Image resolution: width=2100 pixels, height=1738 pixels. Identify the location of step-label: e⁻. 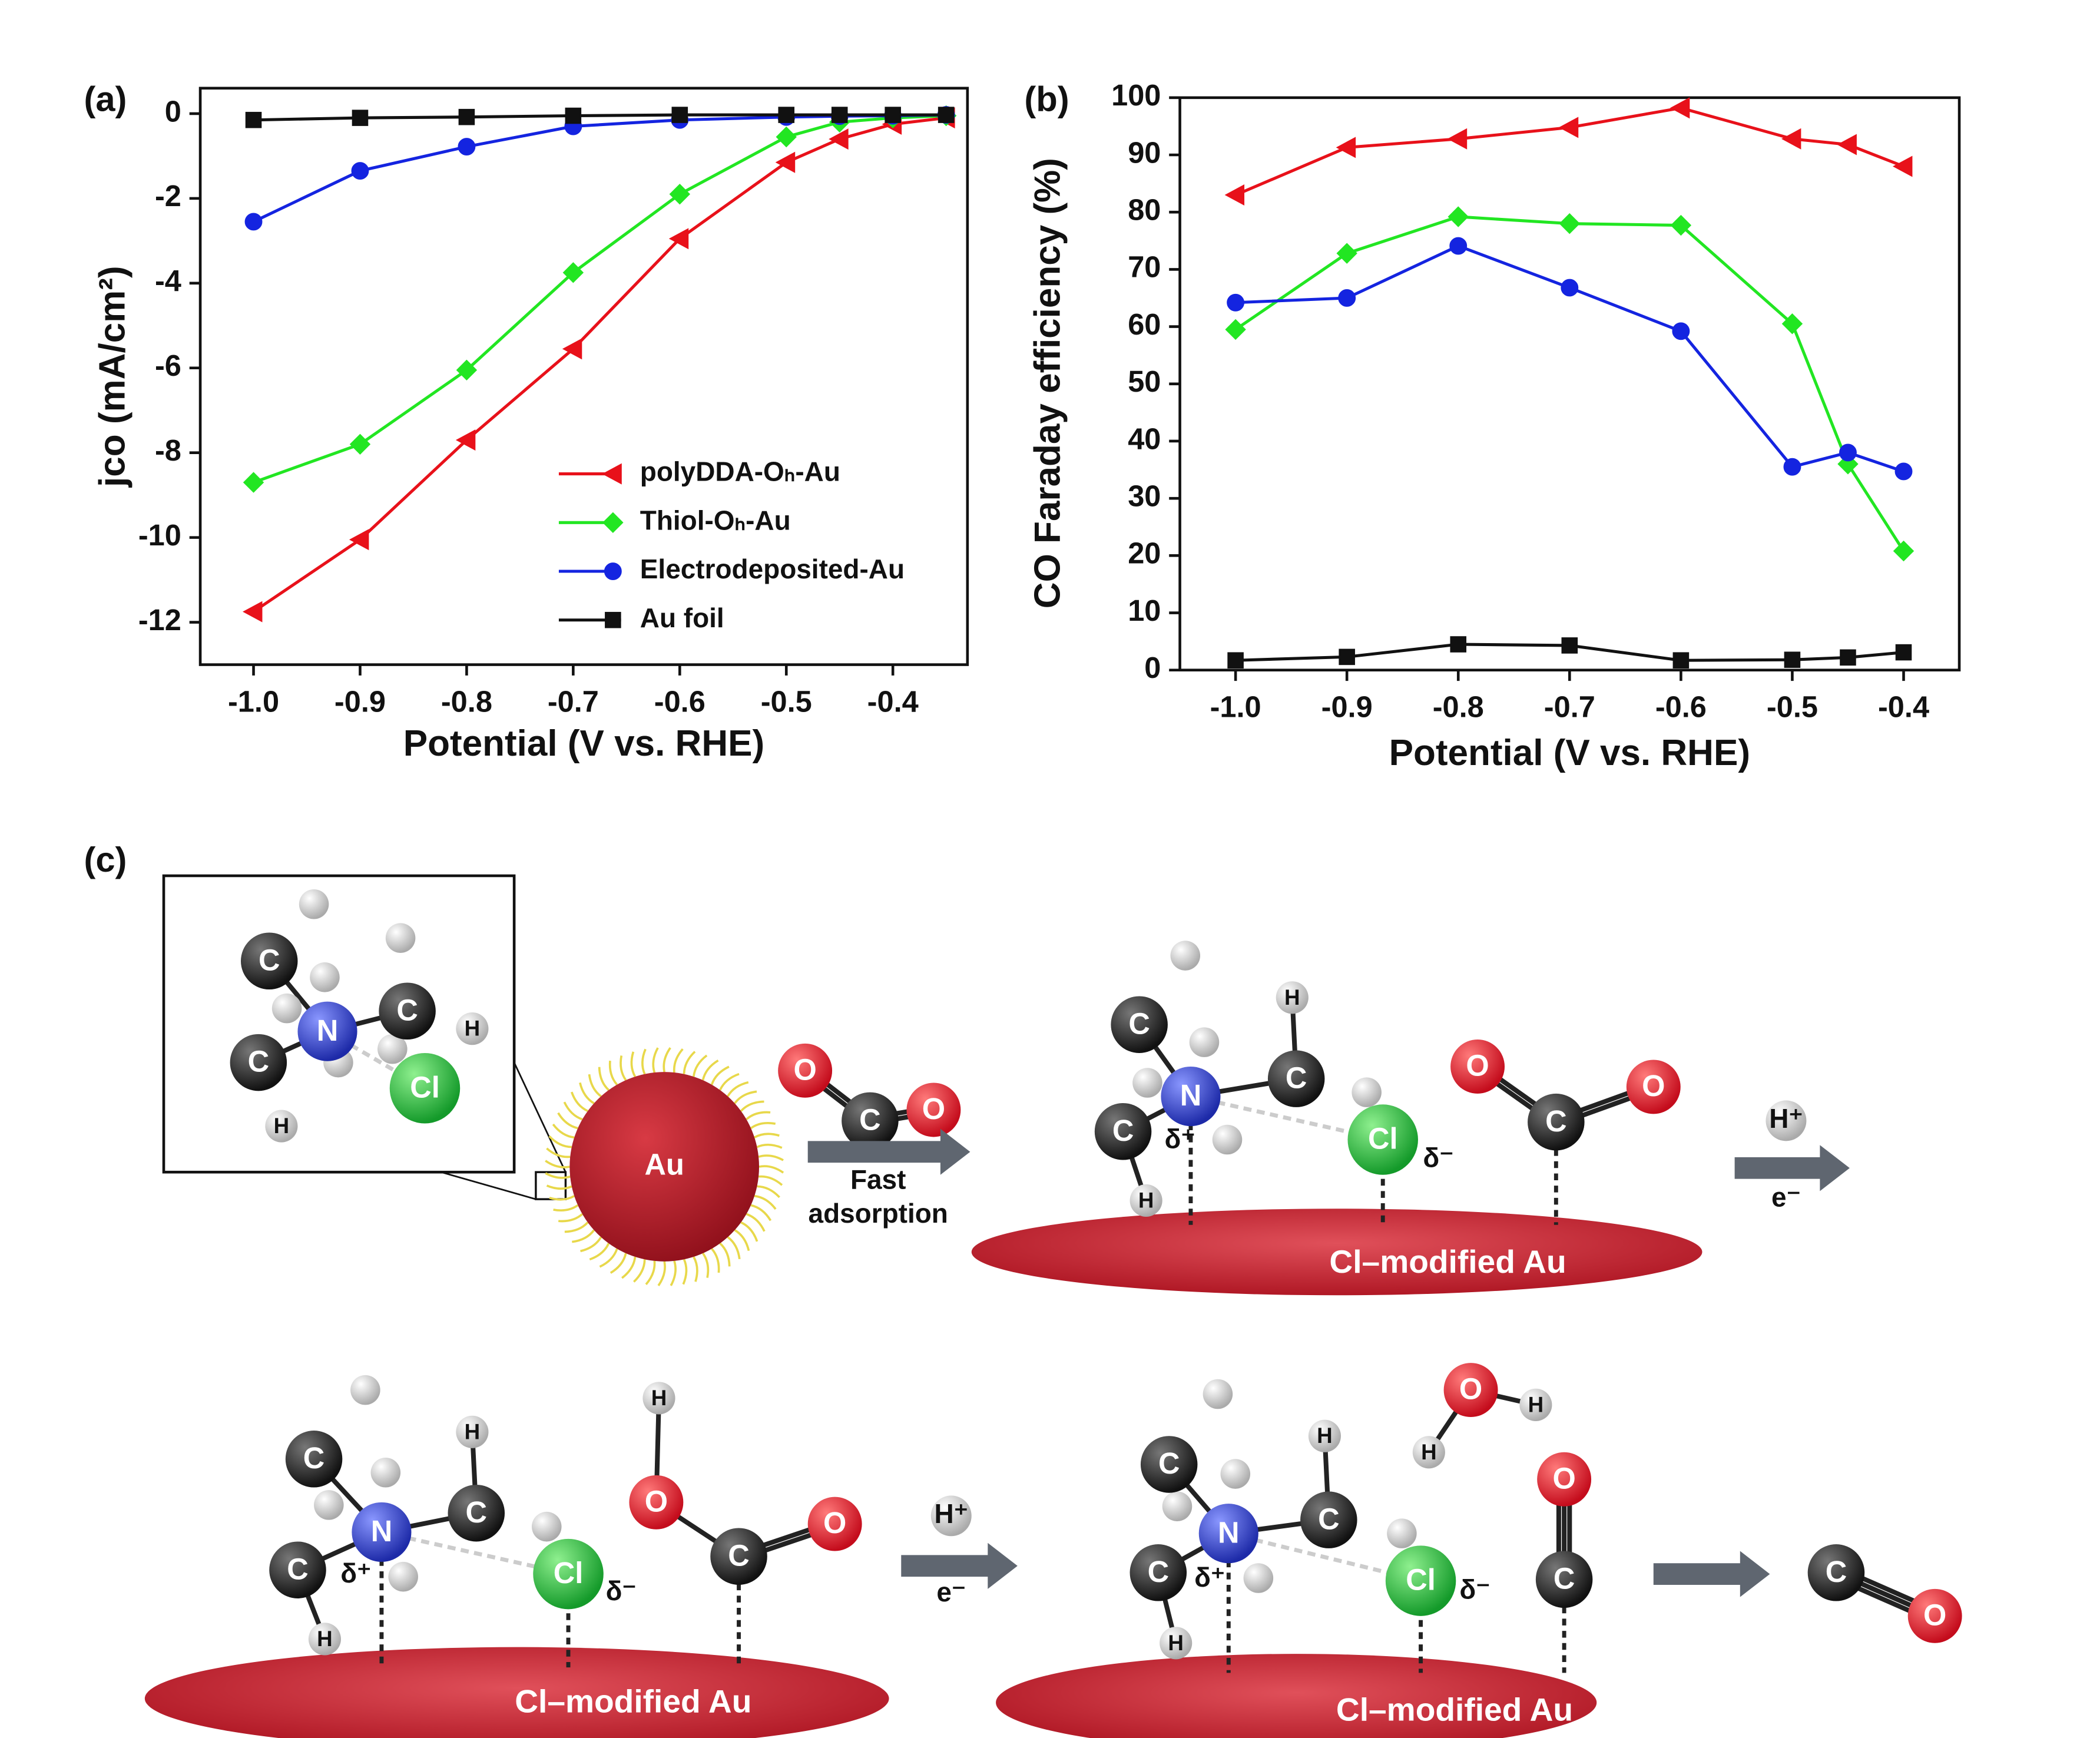
(951, 1592).